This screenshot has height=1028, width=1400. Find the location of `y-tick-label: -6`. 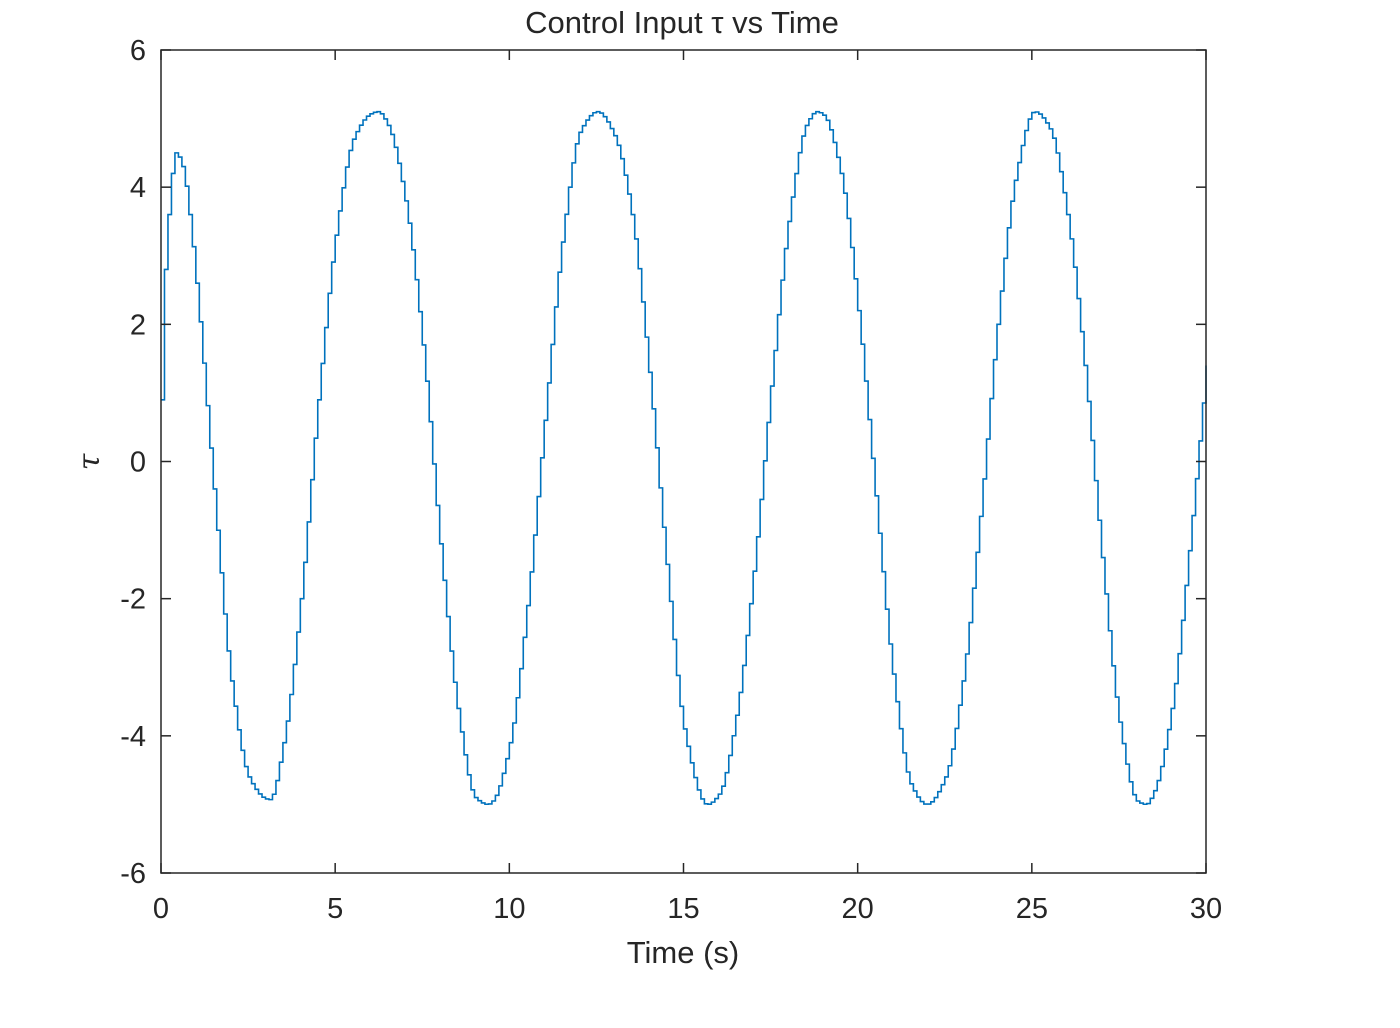

y-tick-label: -6 is located at coordinates (133, 874).